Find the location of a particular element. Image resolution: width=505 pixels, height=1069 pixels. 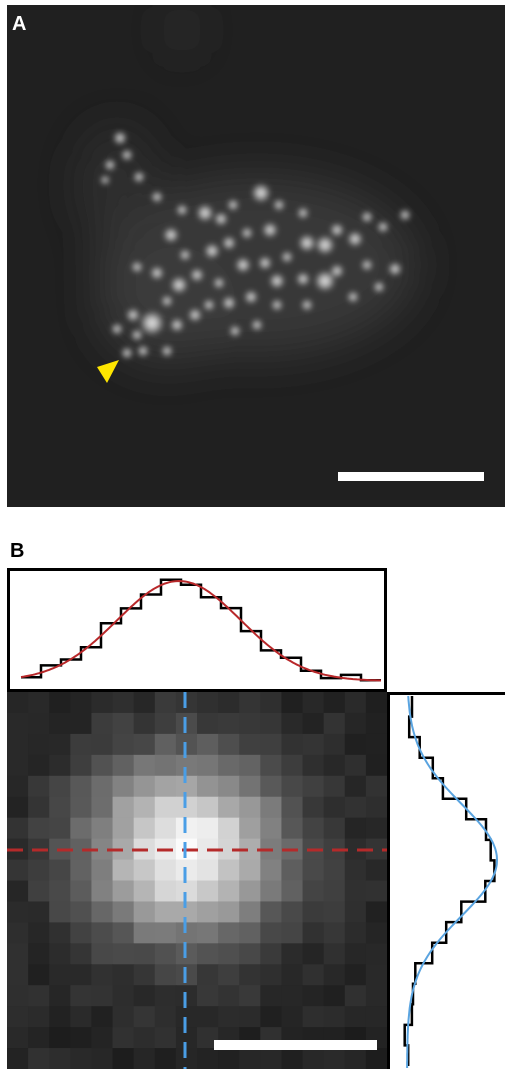

horizontal-profile-histogram is located at coordinates (201, 630).